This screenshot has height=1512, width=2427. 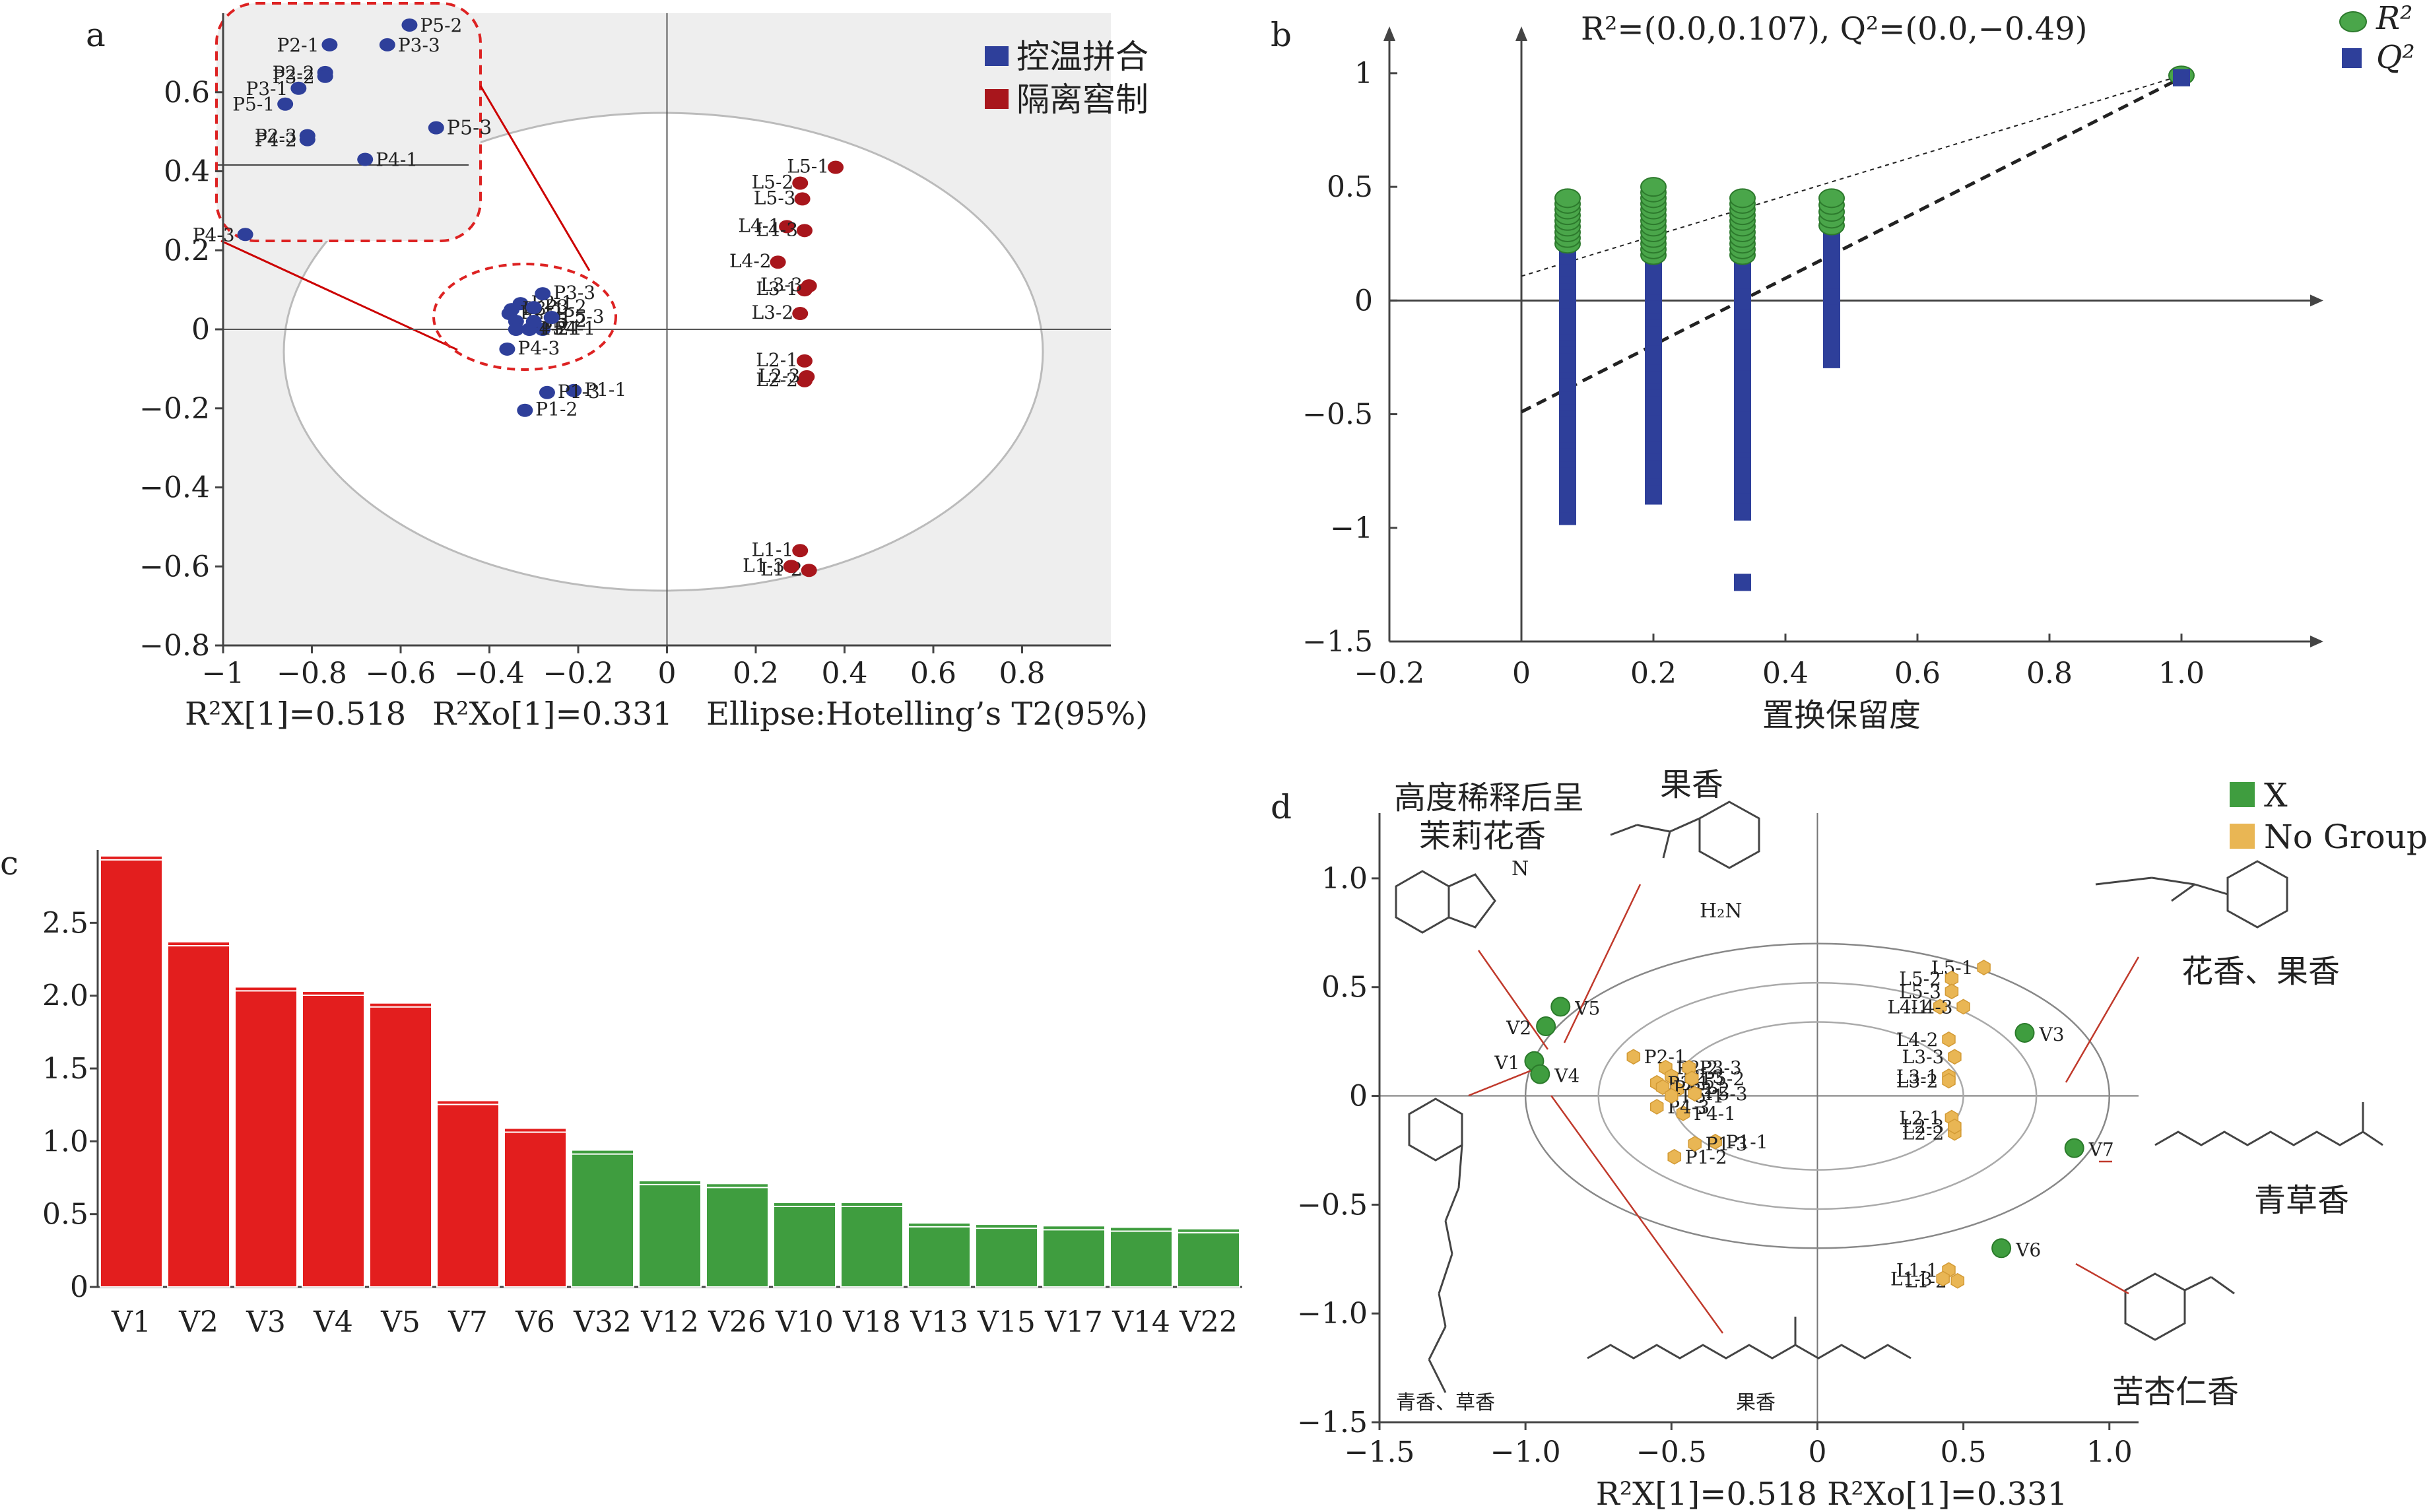 I want to click on panel-a-inset-label: P2-3, so click(x=276, y=136).